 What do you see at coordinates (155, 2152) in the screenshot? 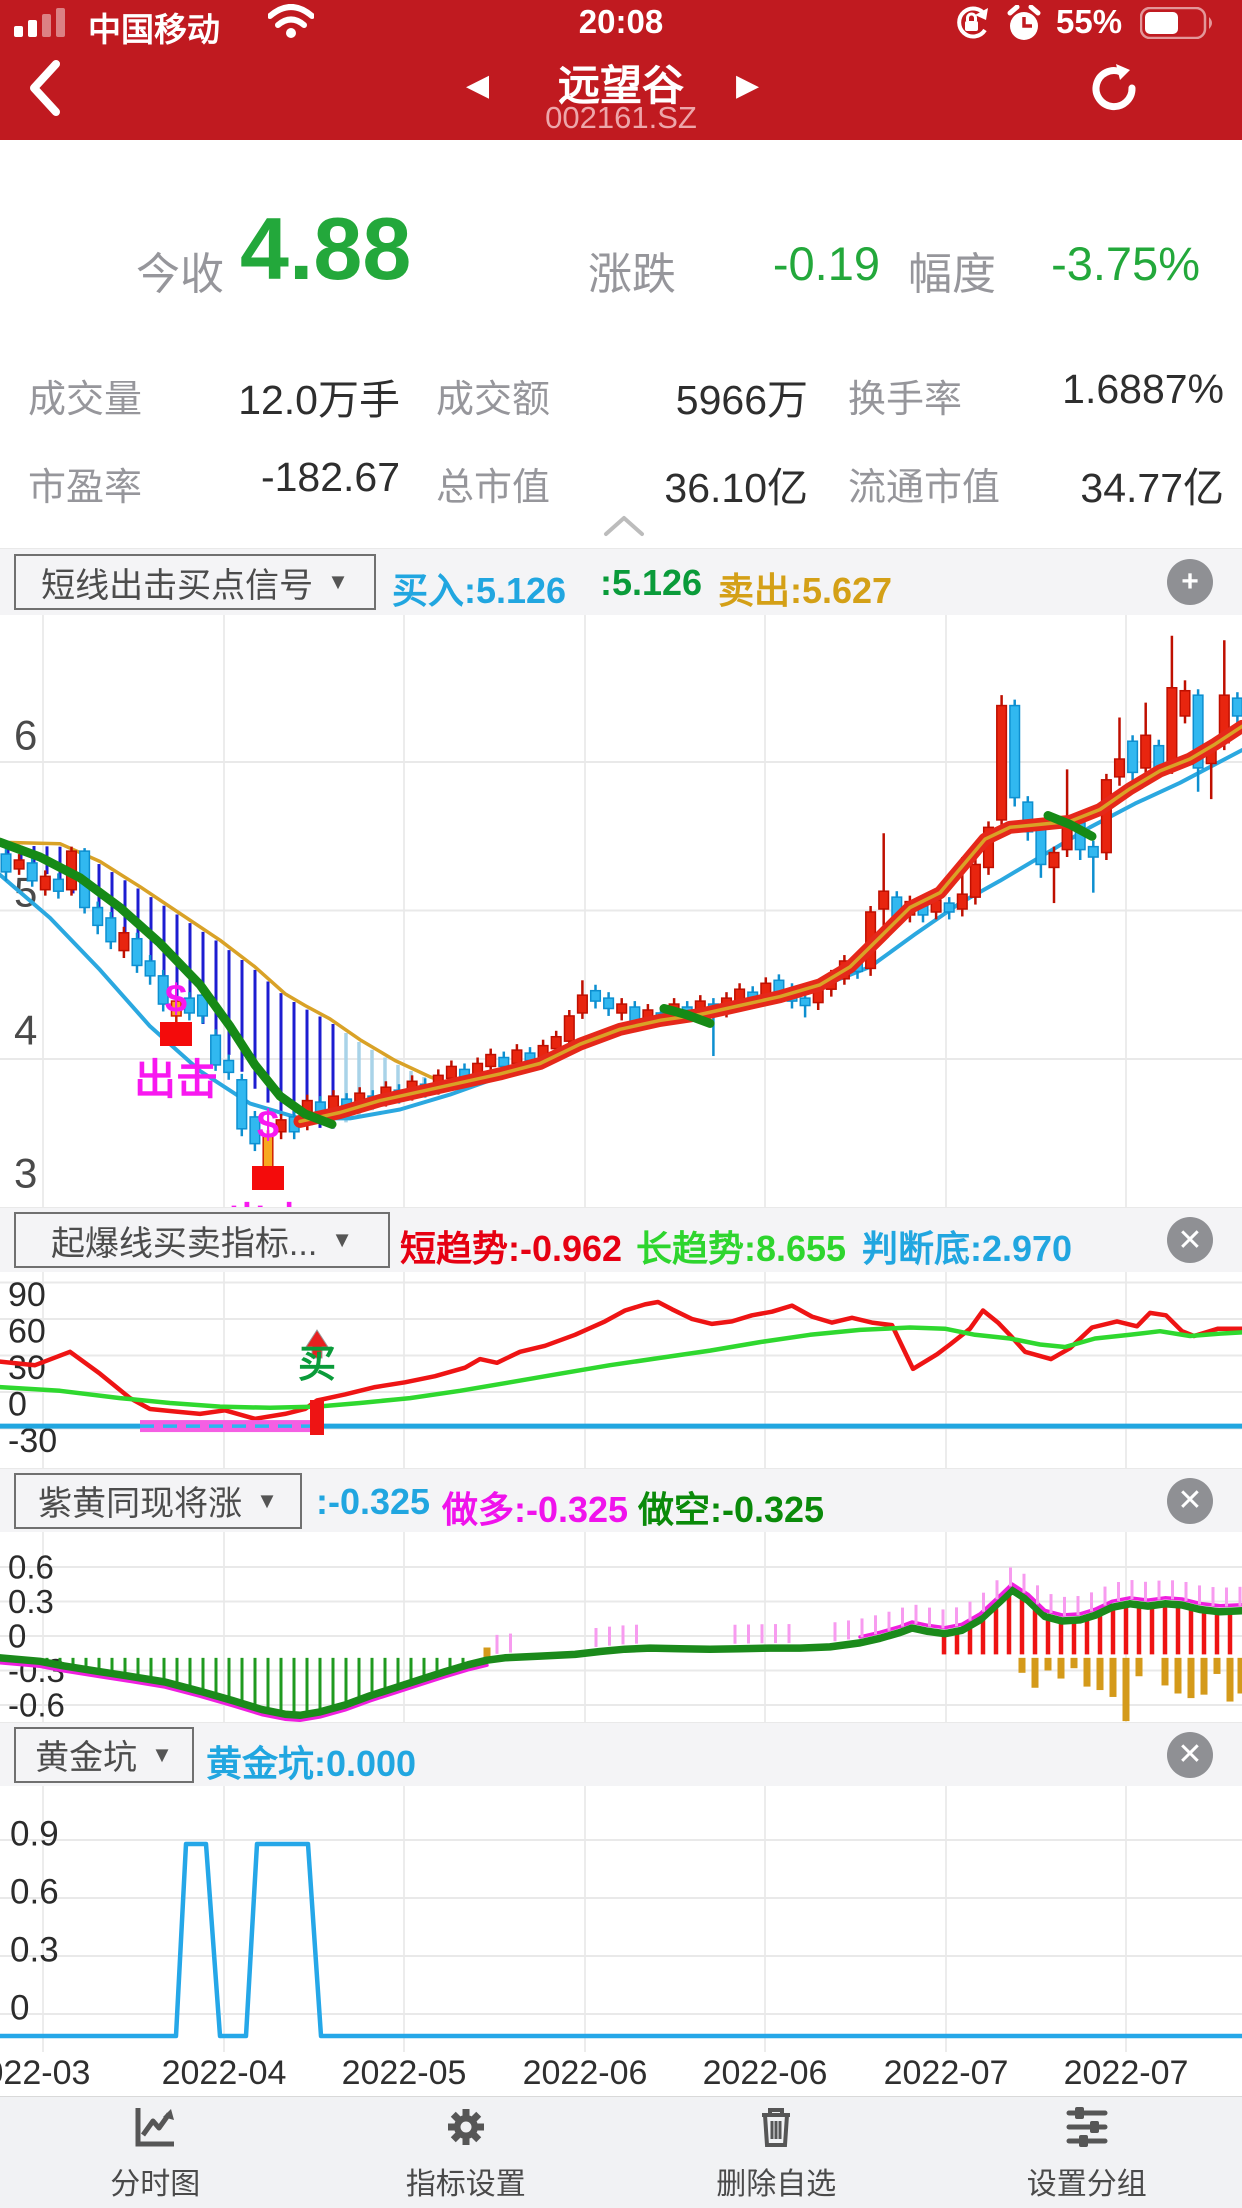
I see `toolbar-分时图: 分时图` at bounding box center [155, 2152].